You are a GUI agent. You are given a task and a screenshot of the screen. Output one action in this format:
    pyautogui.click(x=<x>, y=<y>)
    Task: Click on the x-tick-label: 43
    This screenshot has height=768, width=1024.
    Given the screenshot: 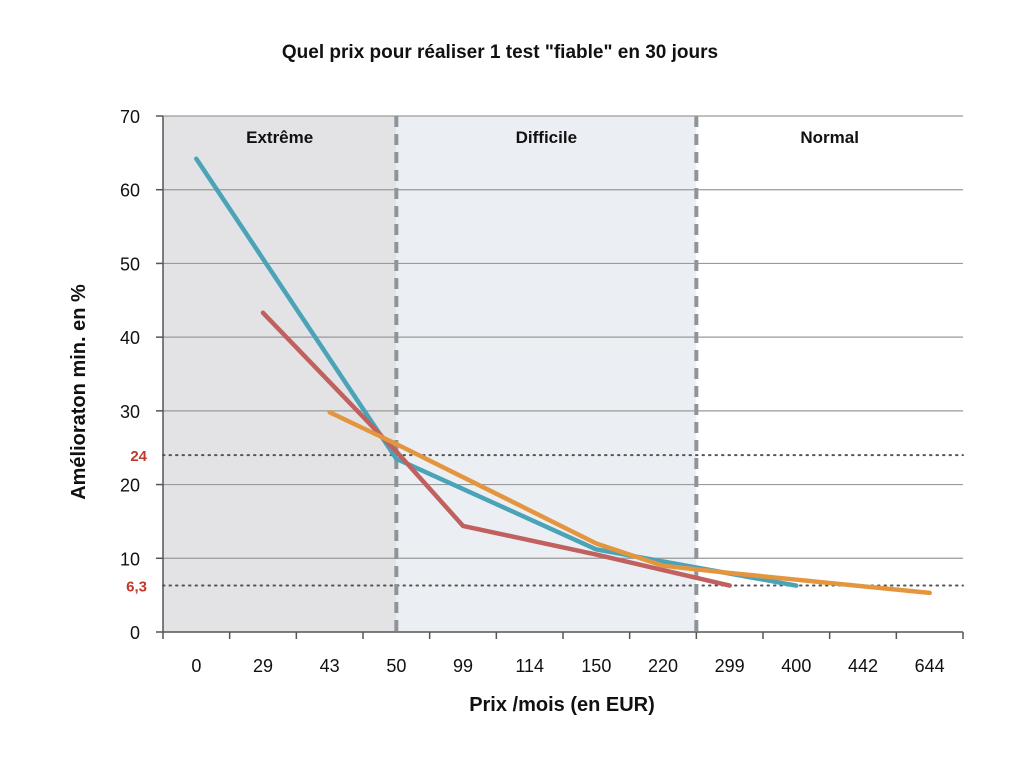 What is the action you would take?
    pyautogui.click(x=330, y=666)
    